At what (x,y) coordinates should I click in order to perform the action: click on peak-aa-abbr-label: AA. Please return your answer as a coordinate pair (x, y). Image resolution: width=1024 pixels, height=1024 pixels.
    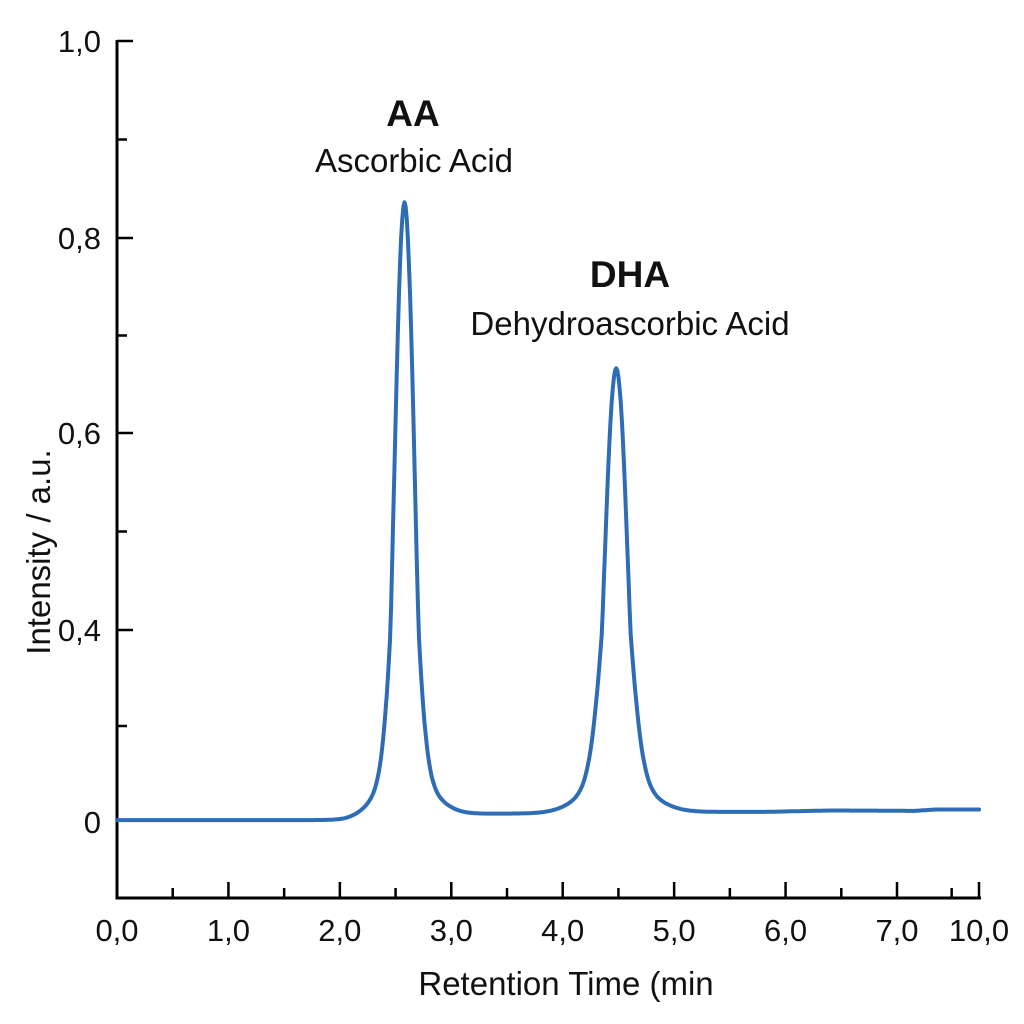
    Looking at the image, I should click on (412, 113).